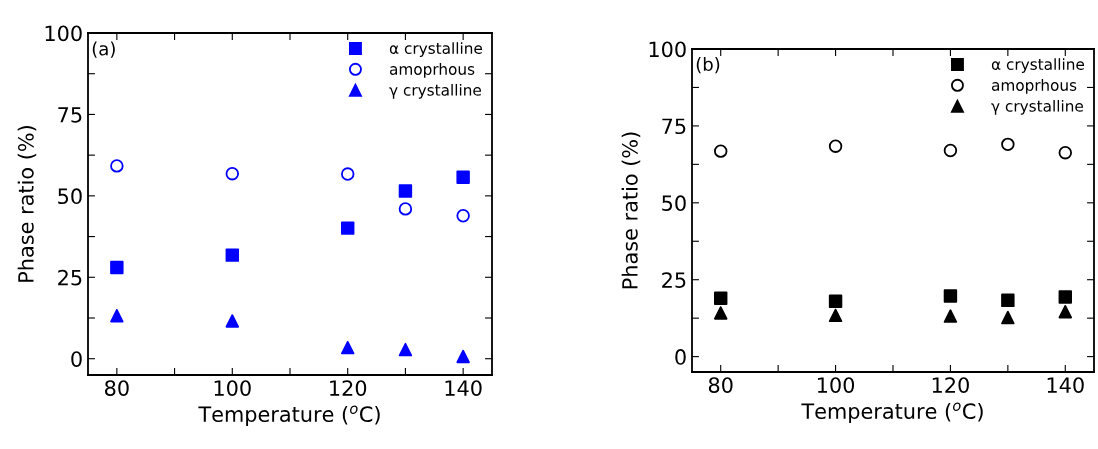  I want to click on annotation: (a), so click(103, 49).